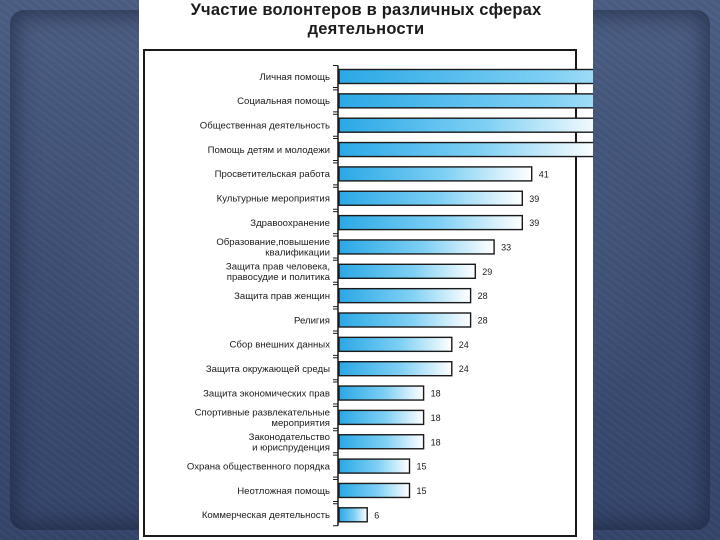  What do you see at coordinates (544, 174) in the screenshot?
I see `value-label: 41` at bounding box center [544, 174].